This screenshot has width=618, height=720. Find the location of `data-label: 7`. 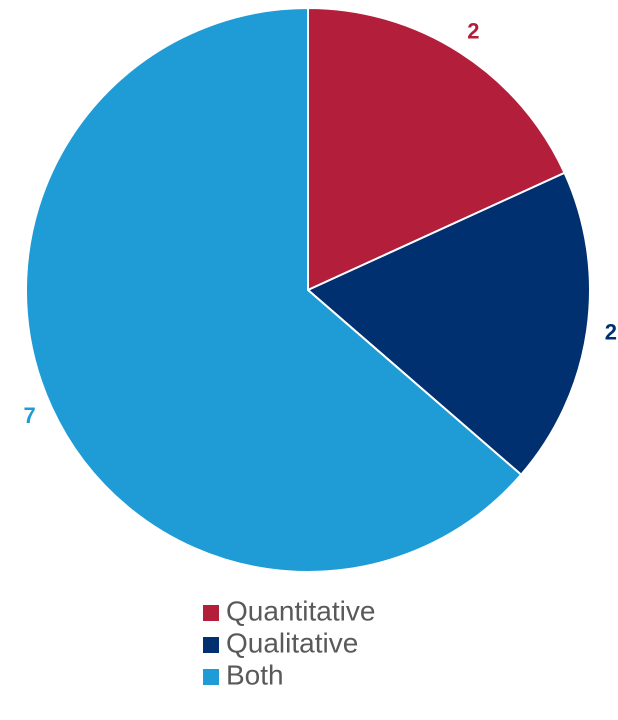

data-label: 7 is located at coordinates (30, 415).